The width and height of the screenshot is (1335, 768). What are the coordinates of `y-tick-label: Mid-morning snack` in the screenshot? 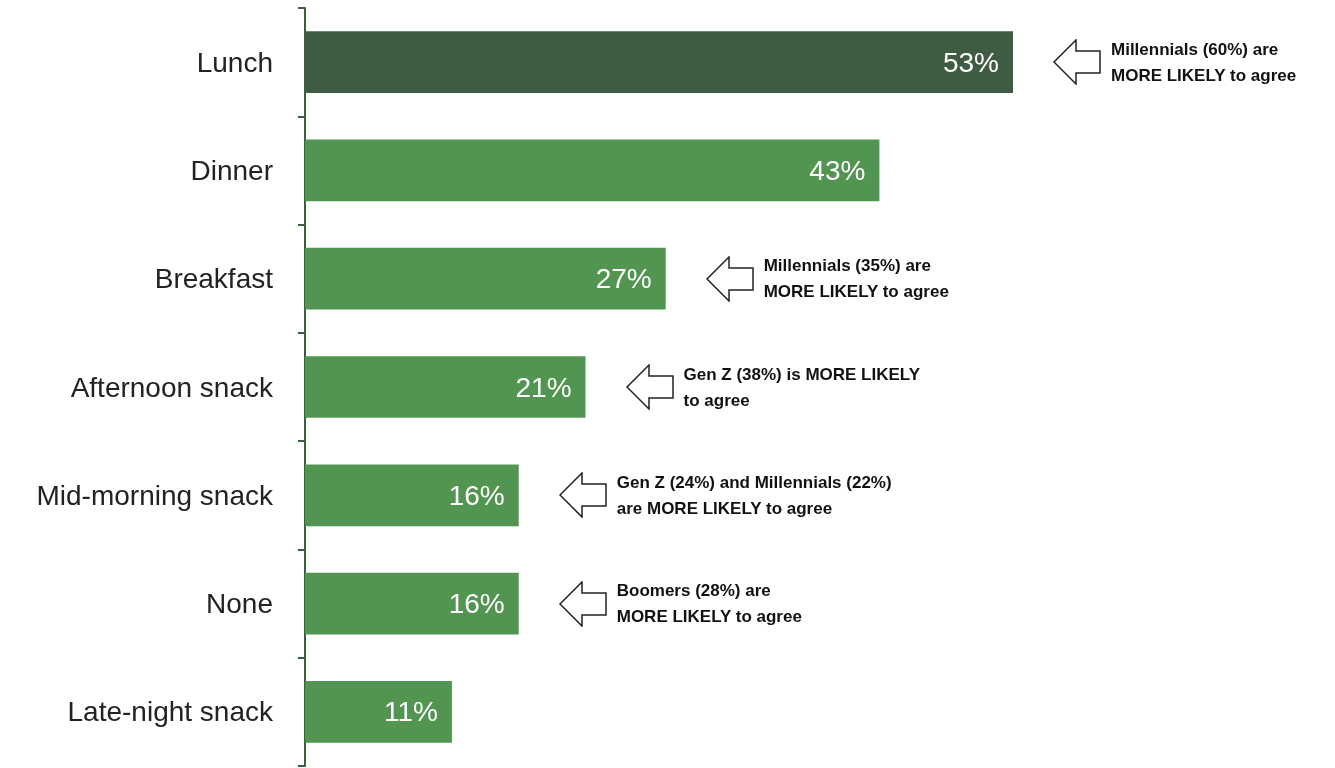 It's located at (155, 495).